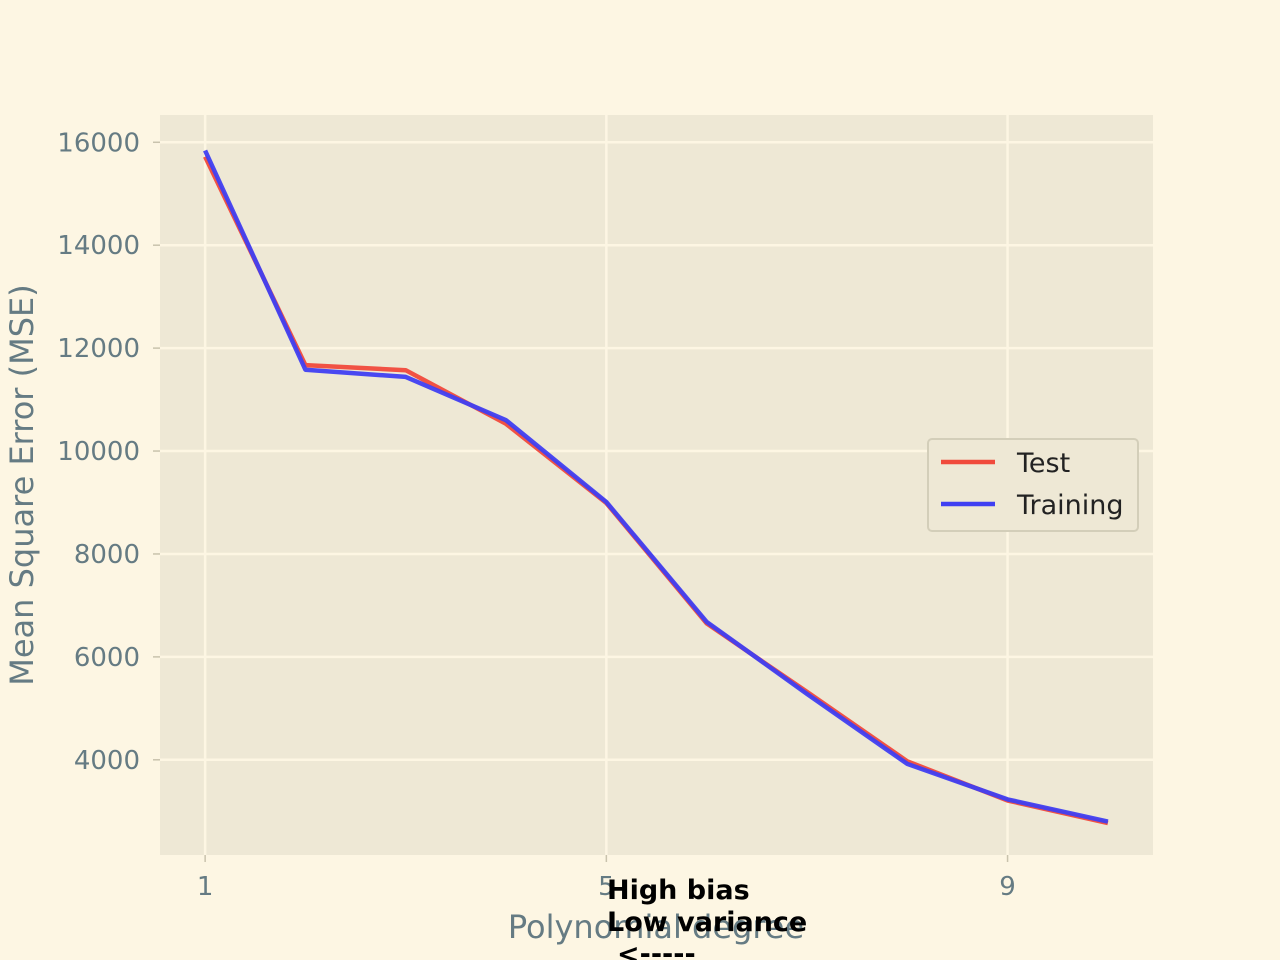 This screenshot has width=1280, height=960. Describe the element at coordinates (205, 887) in the screenshot. I see `x-tick-label: 1` at that location.